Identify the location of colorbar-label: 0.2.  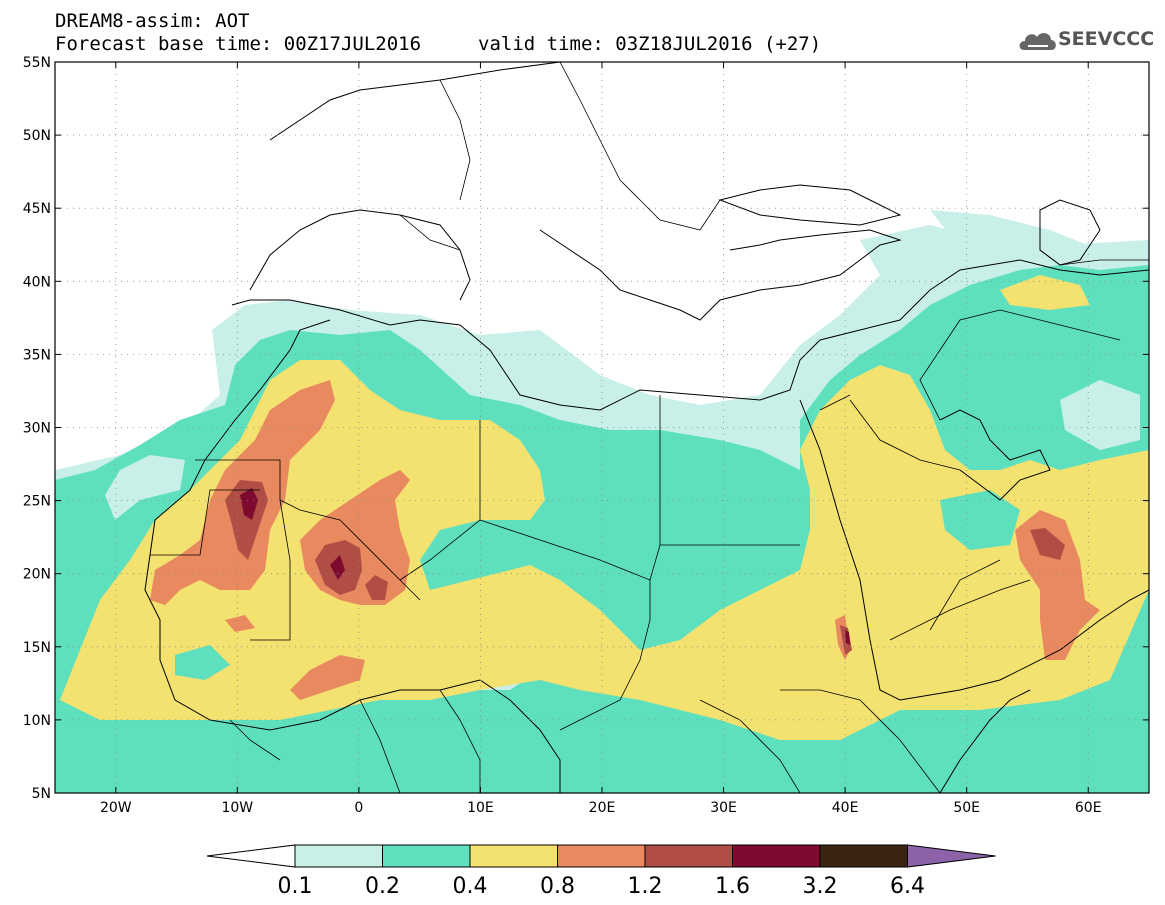
(382, 886).